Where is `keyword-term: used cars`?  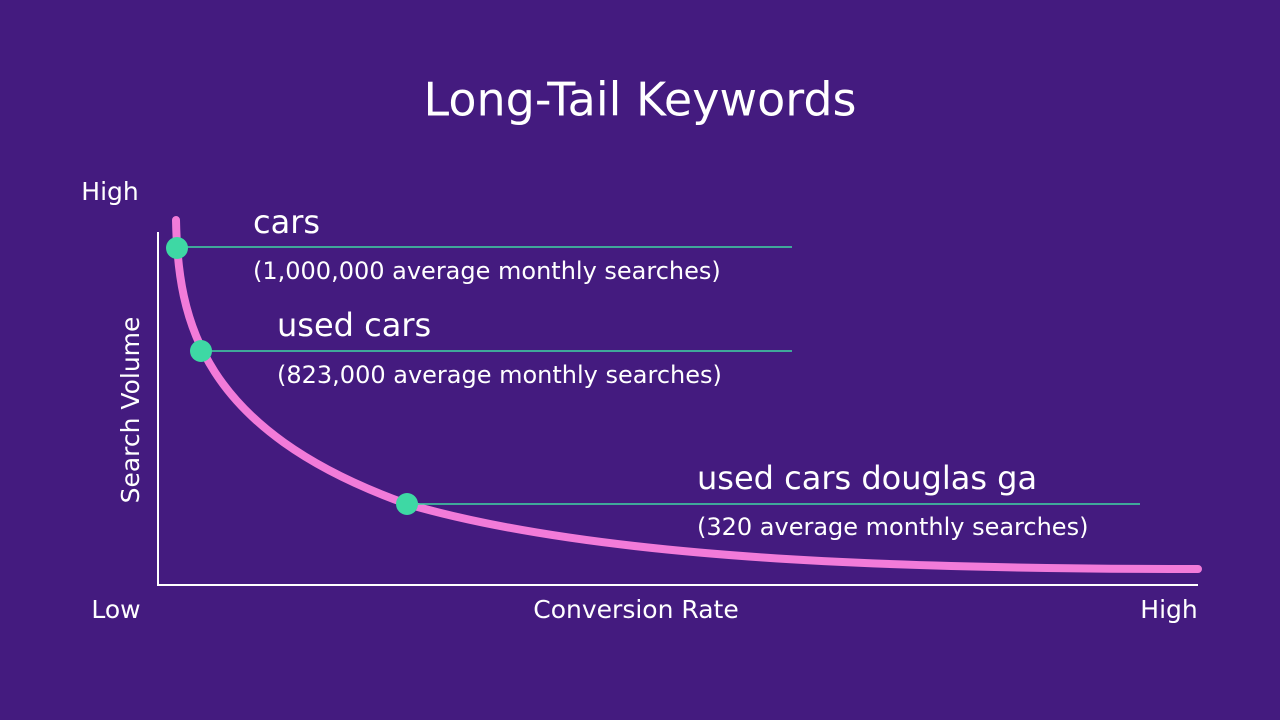
keyword-term: used cars is located at coordinates (354, 325).